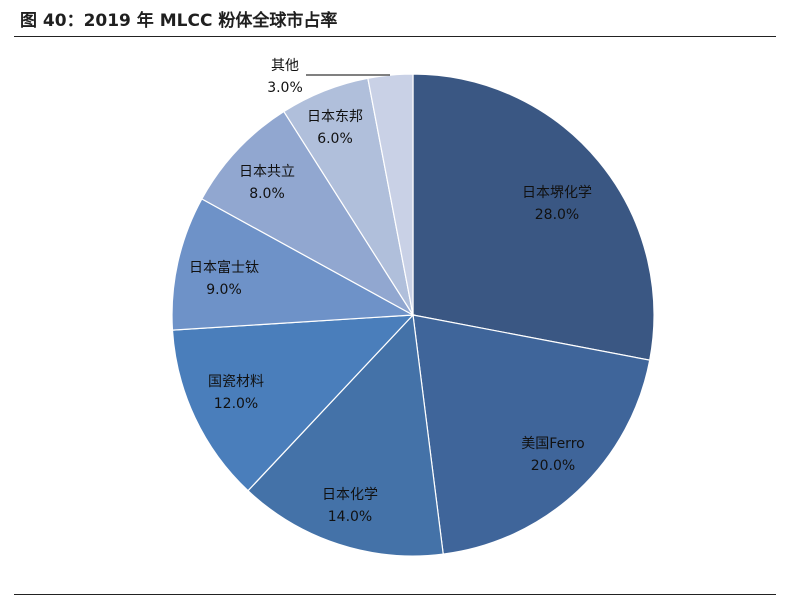 The image size is (790, 597). What do you see at coordinates (395, 36) in the screenshot?
I see `top-rule` at bounding box center [395, 36].